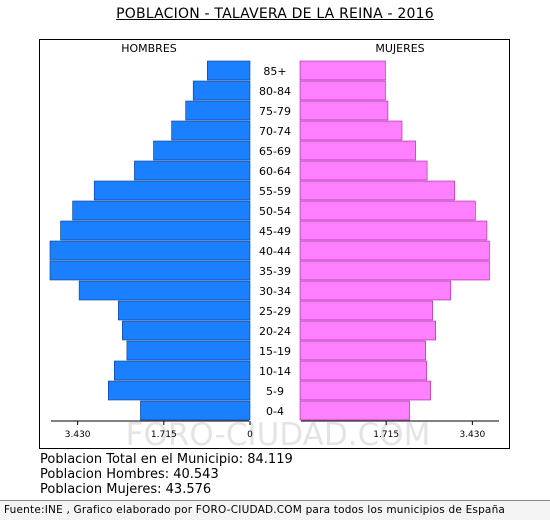 This screenshot has width=550, height=520. What do you see at coordinates (126, 489) in the screenshot?
I see `female-population: Poblacion Mujeres: 43.576` at bounding box center [126, 489].